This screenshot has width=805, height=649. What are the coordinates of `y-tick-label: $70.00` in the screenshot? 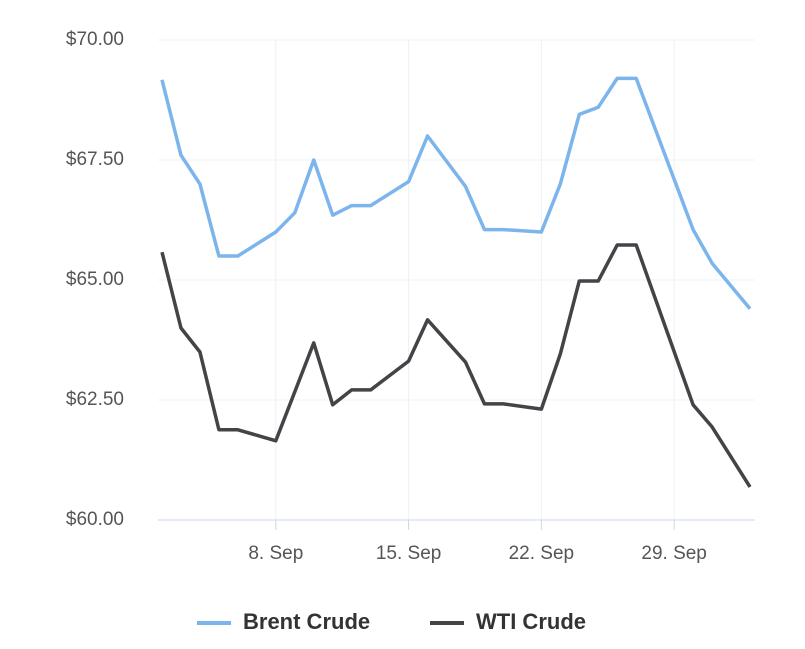 It's located at (95, 39).